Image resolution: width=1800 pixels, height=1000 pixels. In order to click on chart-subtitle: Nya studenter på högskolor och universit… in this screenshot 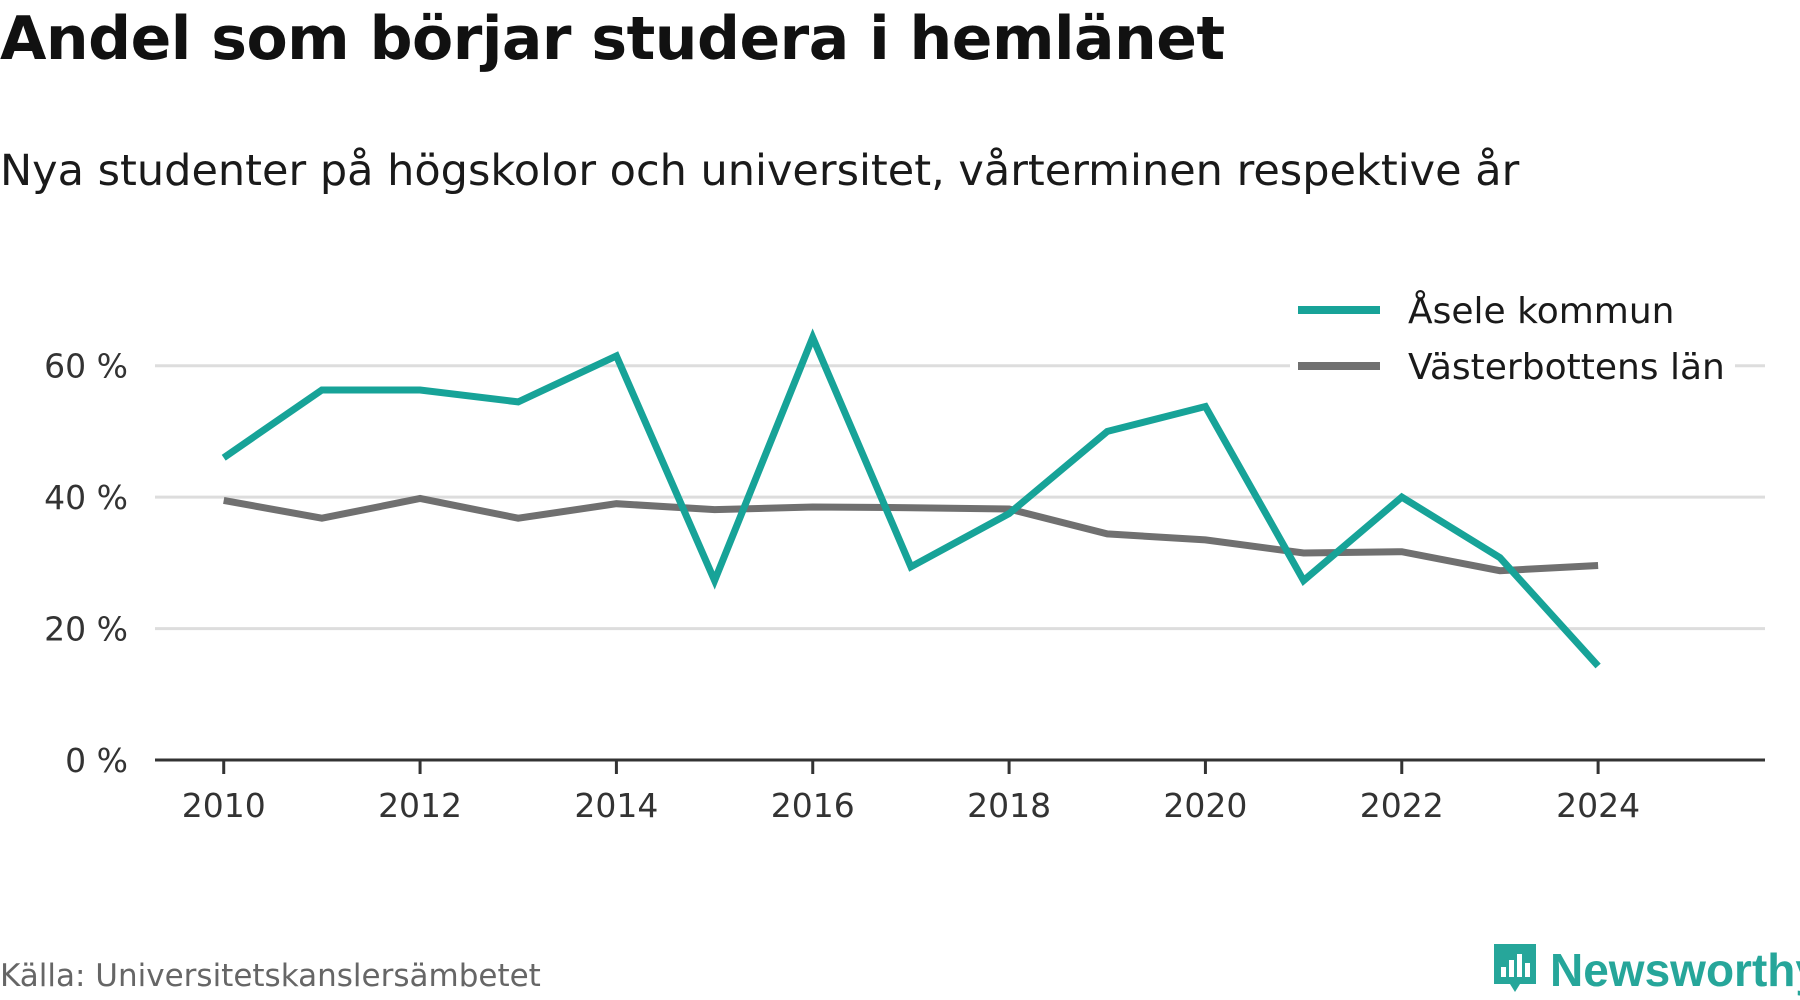, I will do `click(760, 171)`.